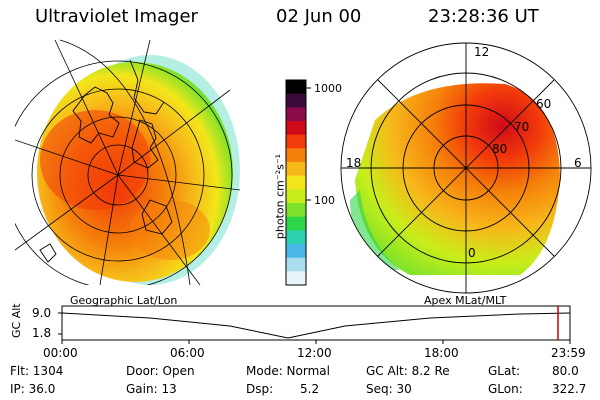 The image size is (600, 400). Describe the element at coordinates (354, 163) in the screenshot. I see `mlt-label-18: 18` at that location.